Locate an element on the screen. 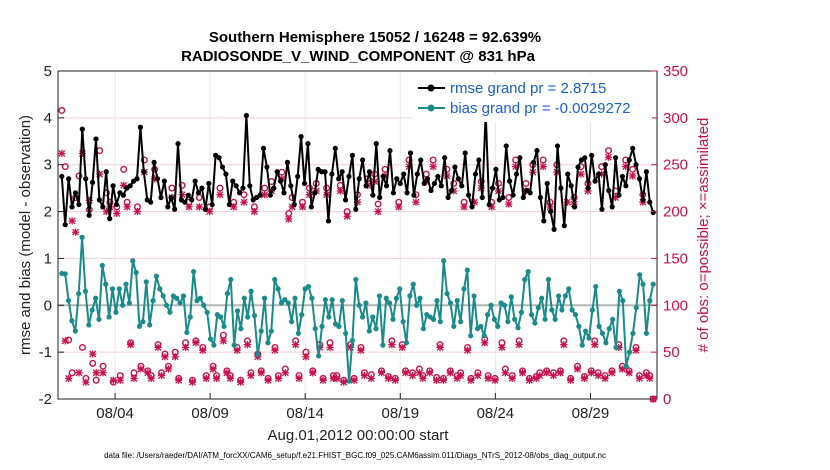  chart-subtitle: RADIOSONDE_V_WIND_COMPONENT @ 831 hPa is located at coordinates (358, 56).